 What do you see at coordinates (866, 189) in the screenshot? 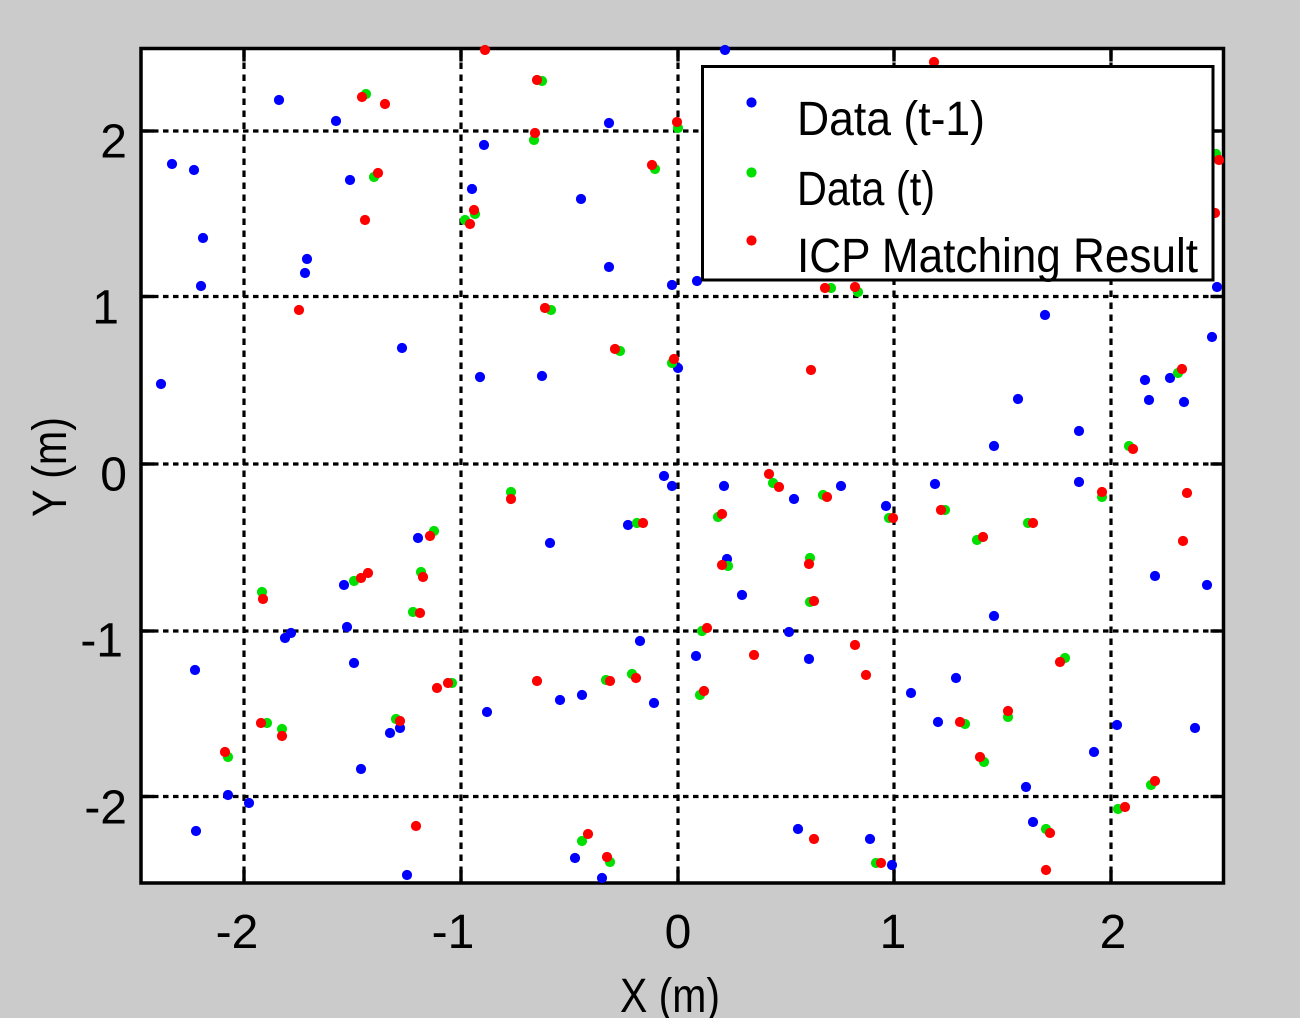
I see `svg-text: Data (t)` at bounding box center [866, 189].